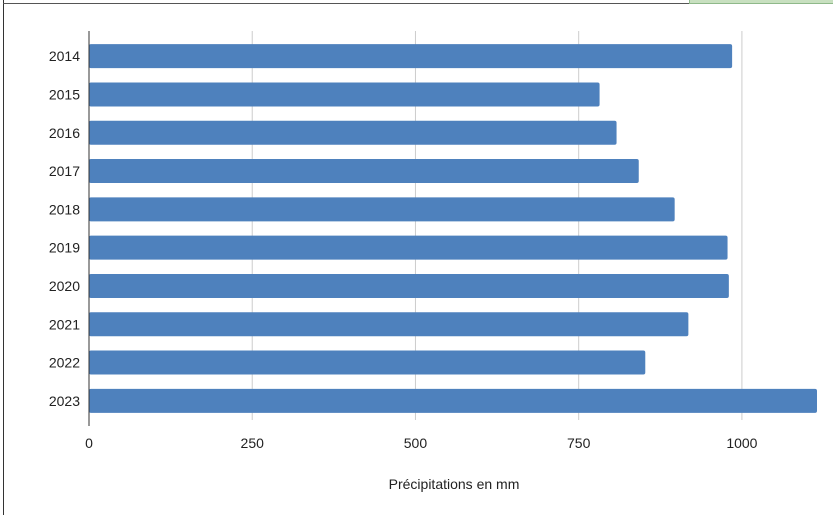 The image size is (833, 515). Describe the element at coordinates (64, 248) in the screenshot. I see `y-tick-label-2019: 2019` at that location.